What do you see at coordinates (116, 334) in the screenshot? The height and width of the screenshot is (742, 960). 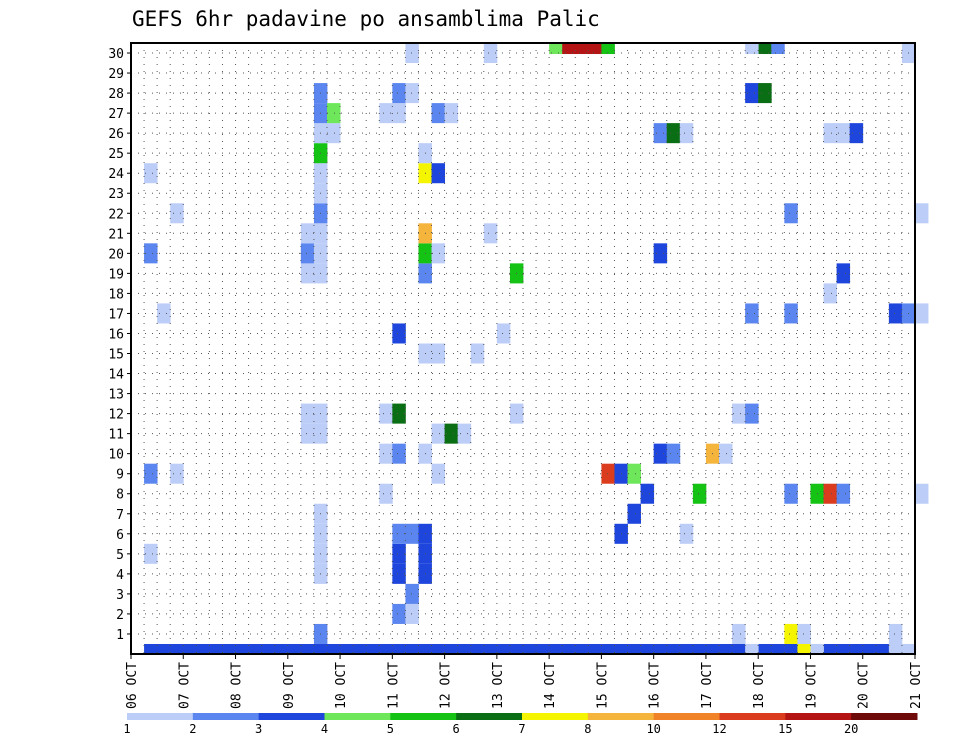 I see `y-tick-label: 16` at bounding box center [116, 334].